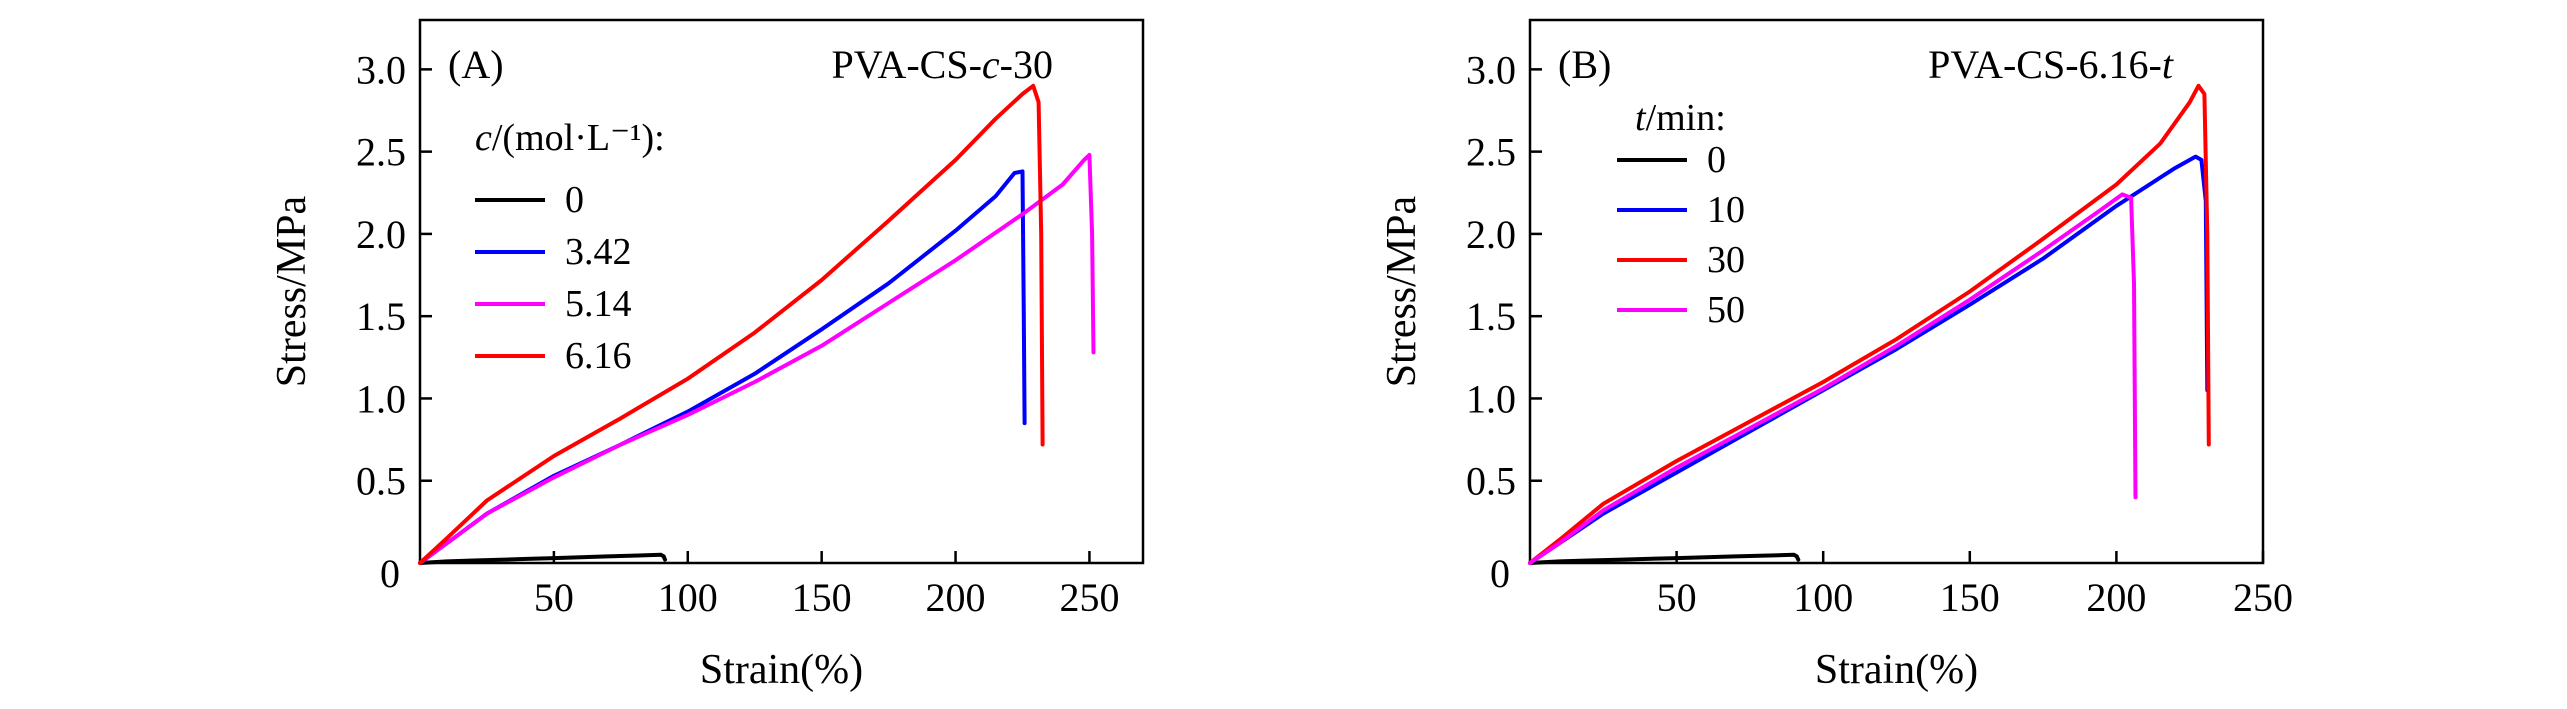 The image size is (2567, 709). Describe the element at coordinates (570, 138) in the screenshot. I see `legend-title: c/(mol·L⁻¹):` at that location.